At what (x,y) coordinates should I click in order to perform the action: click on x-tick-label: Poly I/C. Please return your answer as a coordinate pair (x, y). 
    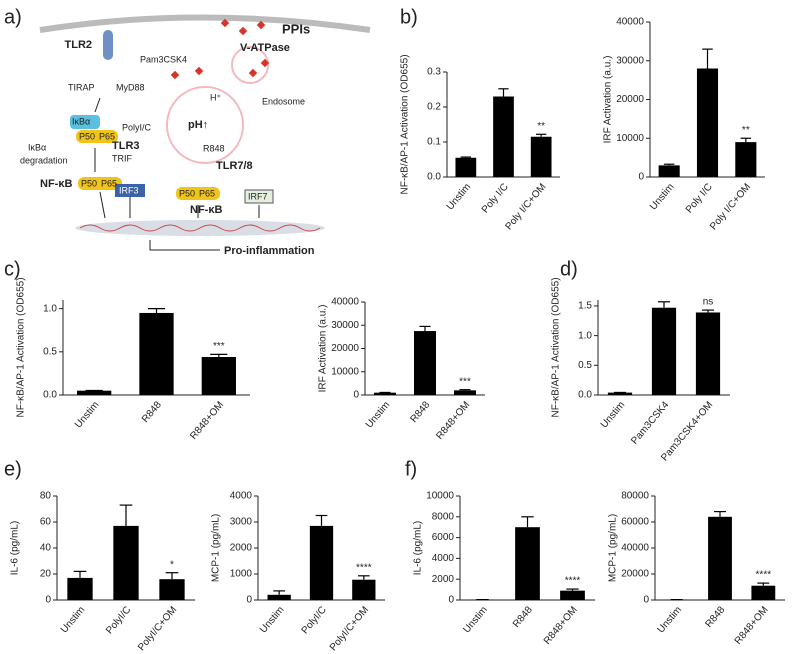
    Looking at the image, I should click on (495, 199).